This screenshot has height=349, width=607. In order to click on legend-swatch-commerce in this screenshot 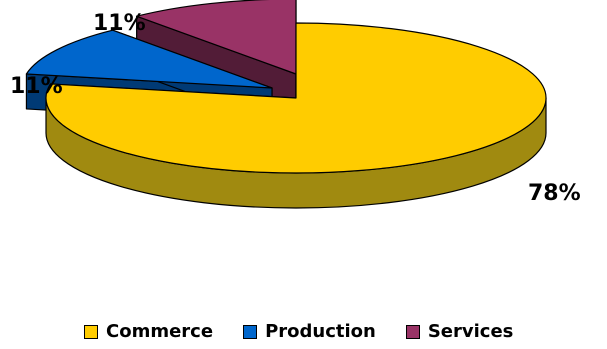, I will do `click(91, 331)`.